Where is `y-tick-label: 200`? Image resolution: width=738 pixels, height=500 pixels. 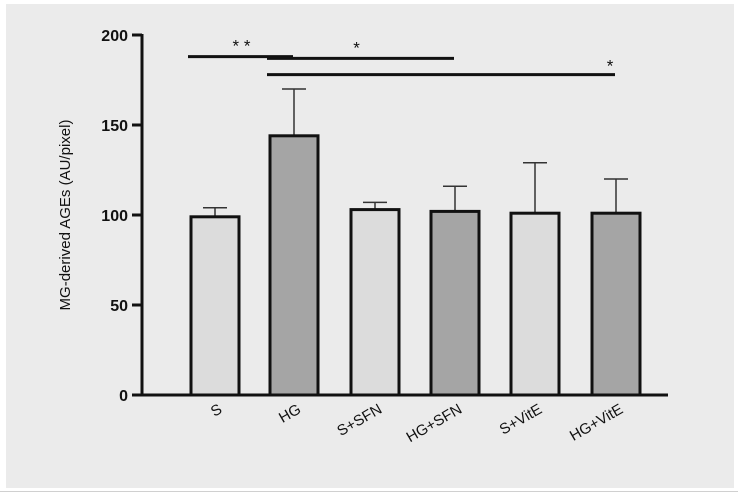 y-tick-label: 200 is located at coordinates (114, 36).